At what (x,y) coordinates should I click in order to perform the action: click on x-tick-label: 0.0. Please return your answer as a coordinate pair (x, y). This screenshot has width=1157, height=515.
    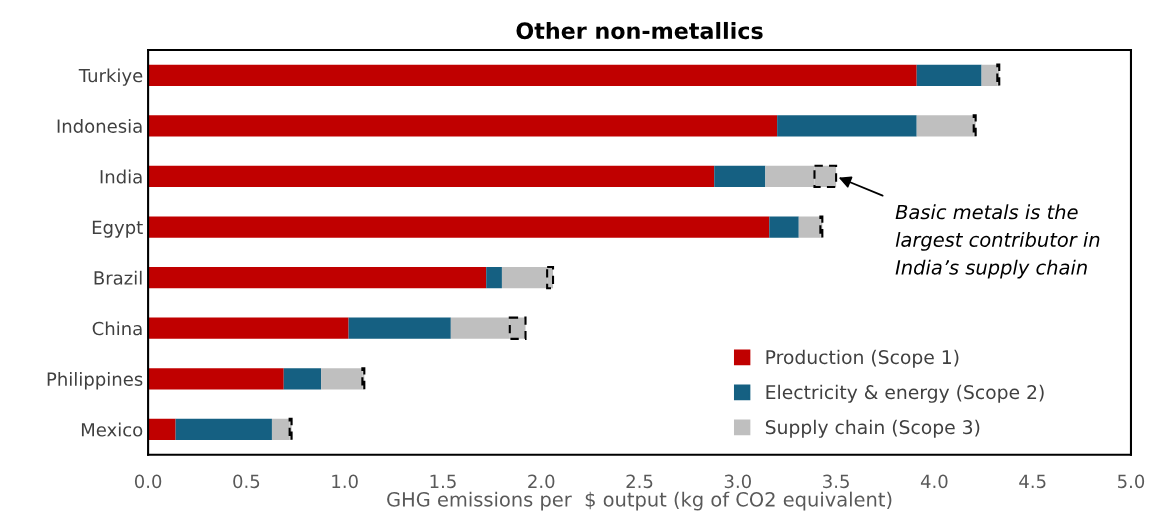
    Looking at the image, I should click on (148, 481).